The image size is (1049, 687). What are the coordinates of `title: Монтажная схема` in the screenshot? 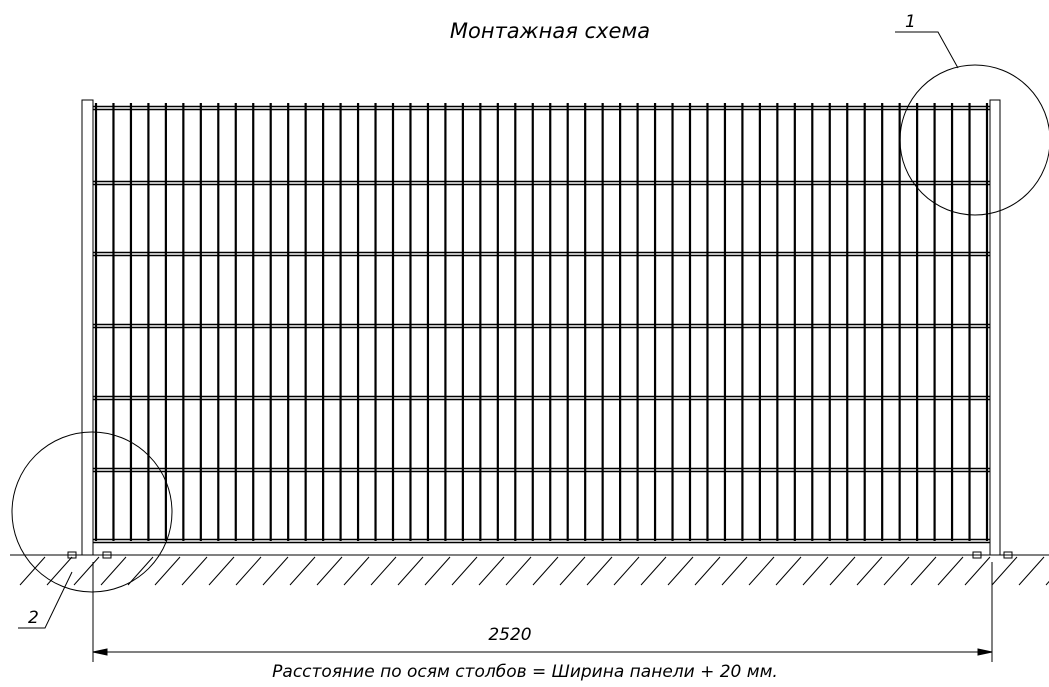 It's located at (550, 31).